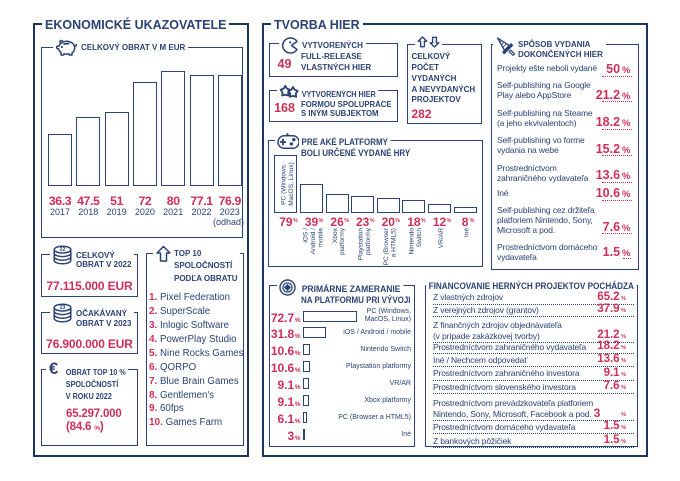 This screenshot has width=680, height=481. I want to click on svg-text: Xbox, so click(335, 235).